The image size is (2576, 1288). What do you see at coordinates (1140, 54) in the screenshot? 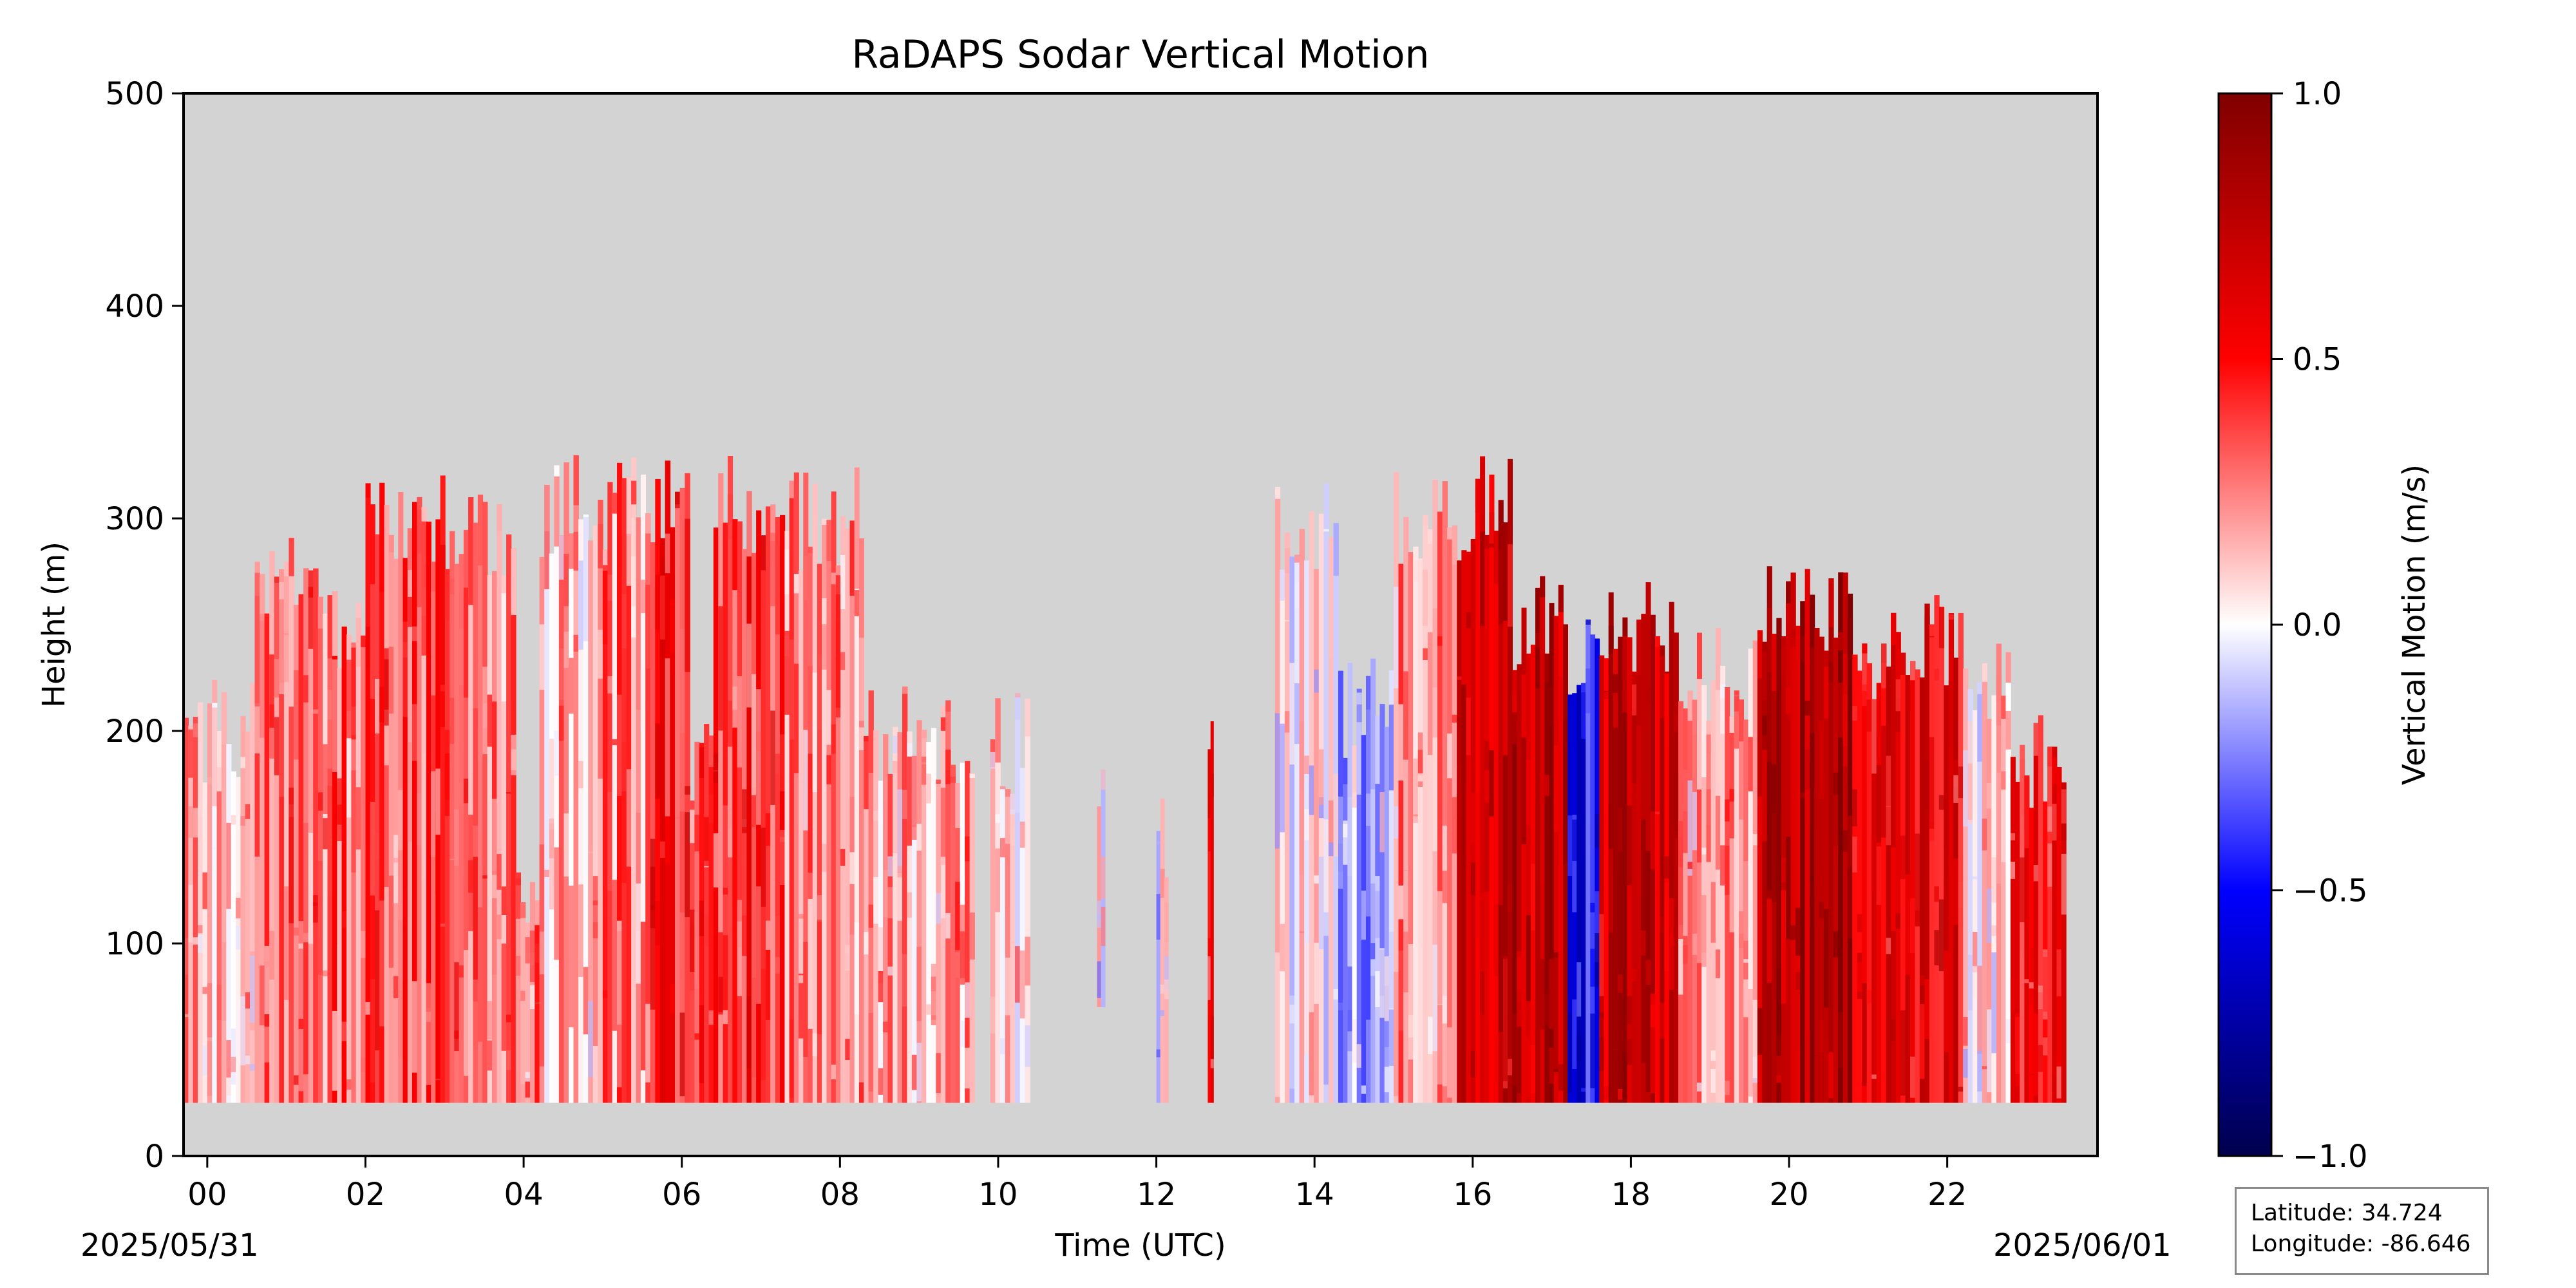
I see `chart-title: RaDAPS Sodar Vertical Motion` at bounding box center [1140, 54].